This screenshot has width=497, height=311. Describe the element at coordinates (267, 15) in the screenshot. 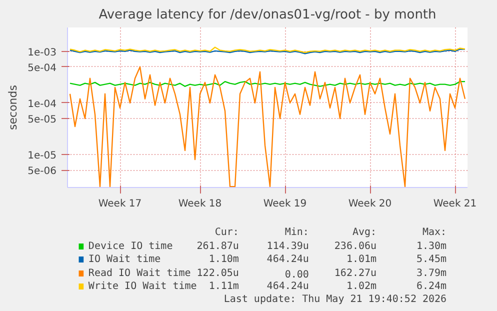

I see `chart-title: Average latency for /dev/onas01-vg/root - by month` at that location.